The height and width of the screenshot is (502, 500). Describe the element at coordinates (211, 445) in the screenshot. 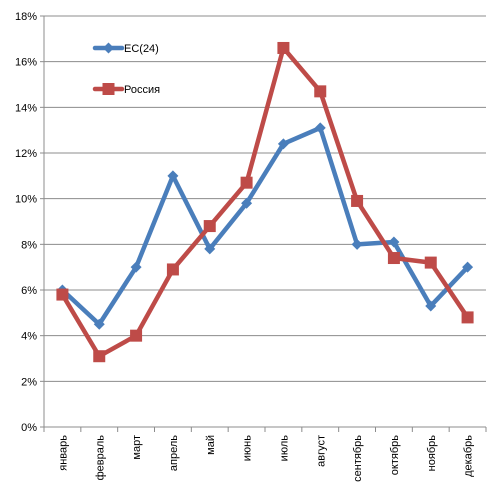

I see `x-tick-label: май` at that location.